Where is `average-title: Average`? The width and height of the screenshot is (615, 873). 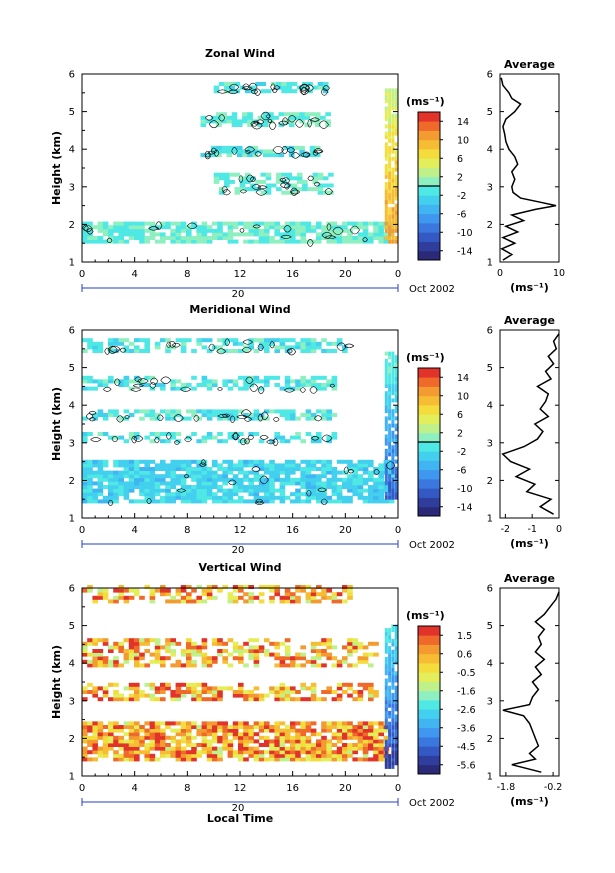
average-title: Average is located at coordinates (529, 578).